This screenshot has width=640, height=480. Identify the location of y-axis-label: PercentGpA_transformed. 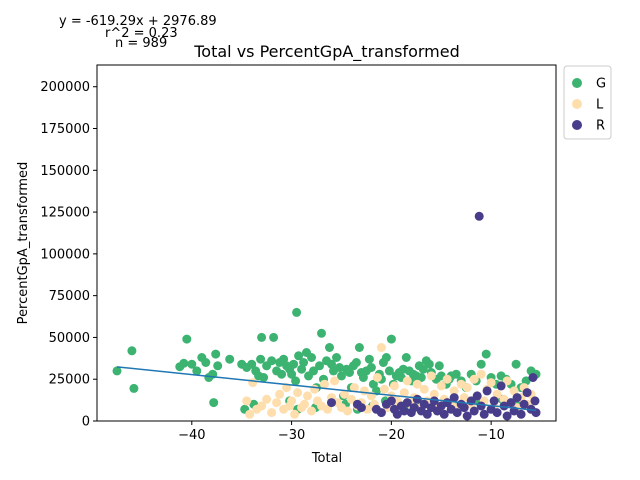
(23, 243).